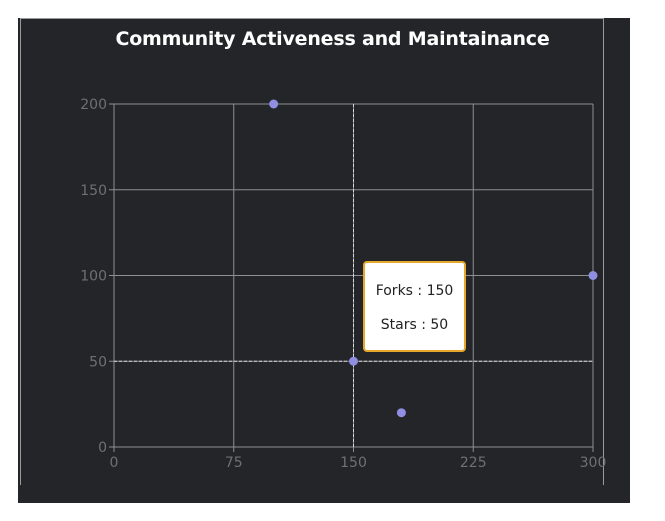 This screenshot has height=521, width=665. I want to click on y-tick-label-3: 150, so click(93, 191).